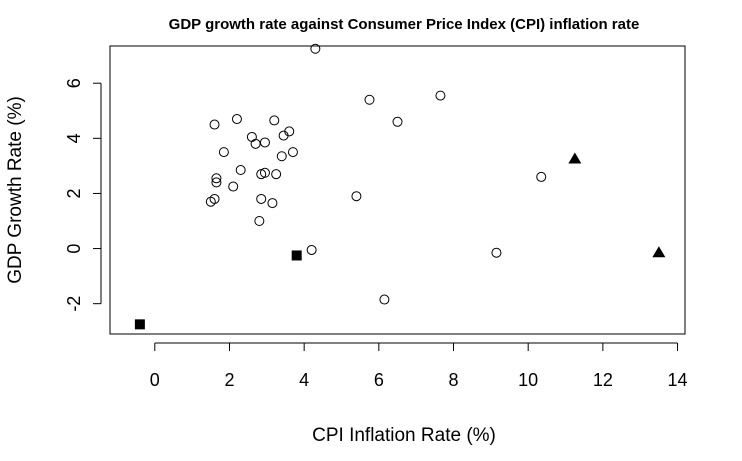 This screenshot has height=461, width=742. Describe the element at coordinates (528, 380) in the screenshot. I see `x-tick-label: 10` at that location.